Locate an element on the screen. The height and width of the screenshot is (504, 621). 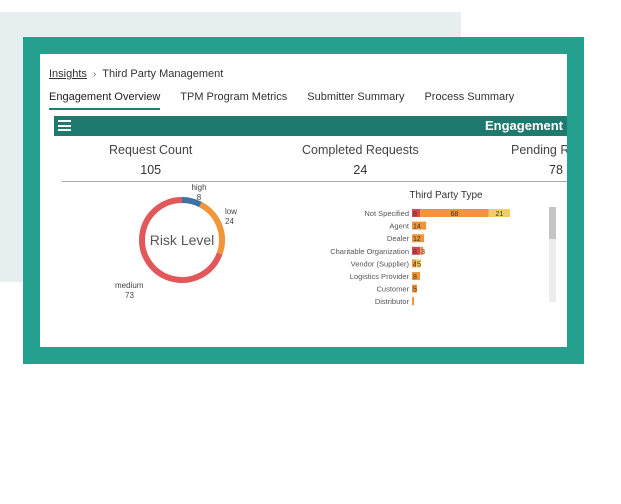
donut-slice-medium is located at coordinates (181, 240).